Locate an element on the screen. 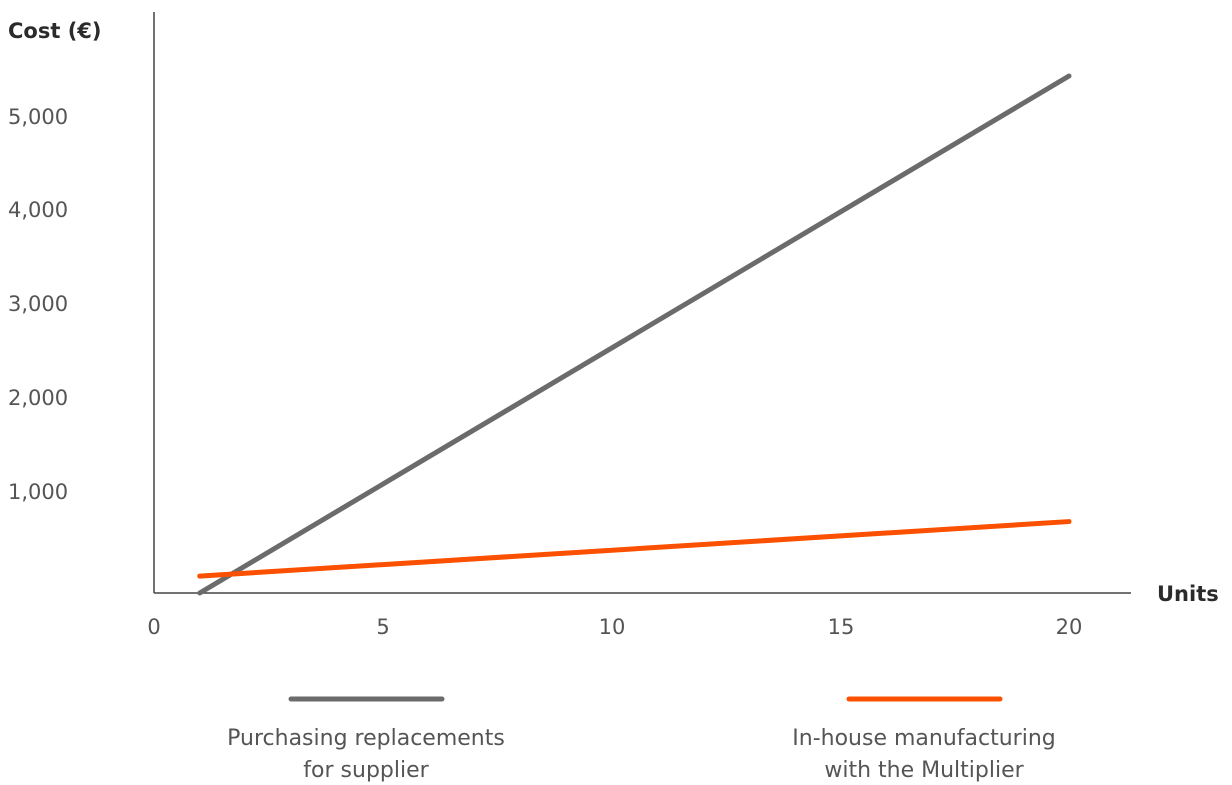  legend-label-purchasing-line2: for supplier is located at coordinates (366, 770).